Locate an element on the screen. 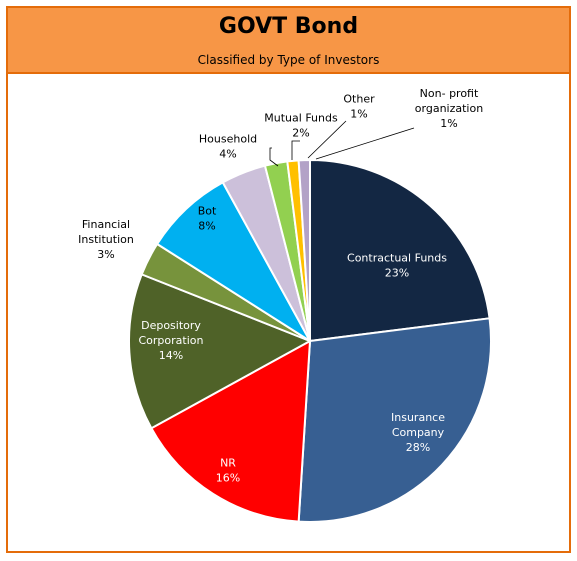  leader-line-other is located at coordinates (327, 139).